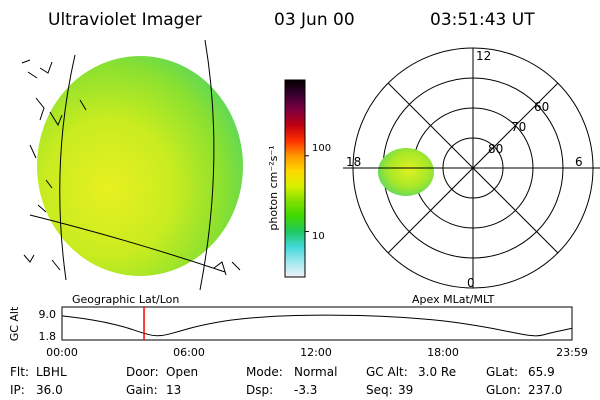 This screenshot has width=600, height=400. What do you see at coordinates (453, 299) in the screenshot?
I see `apex-label: Apex MLat/MLT` at bounding box center [453, 299].